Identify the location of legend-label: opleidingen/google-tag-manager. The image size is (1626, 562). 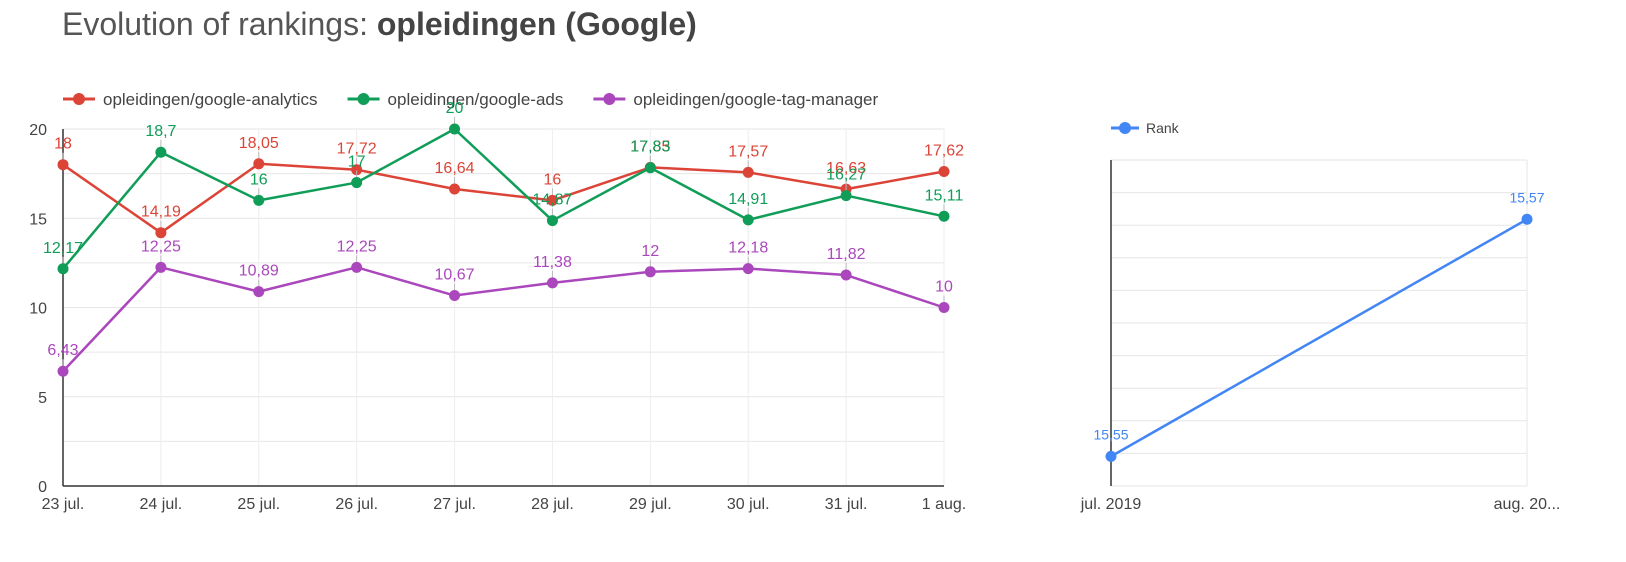
(755, 99).